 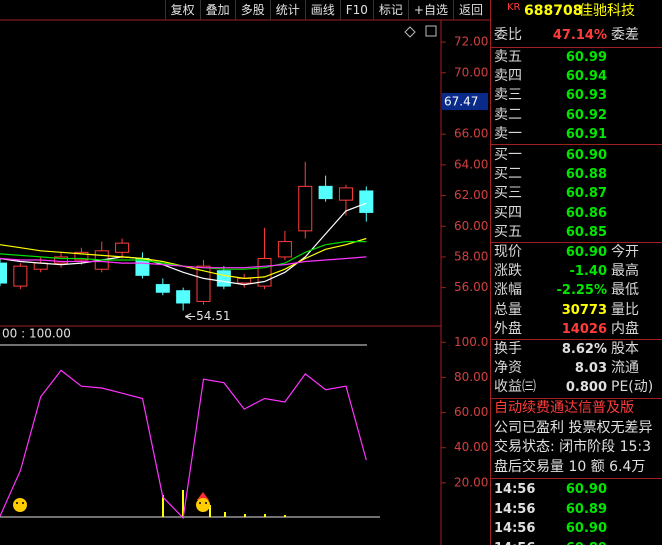 I want to click on toolbar-button: 标记, so click(x=390, y=10).